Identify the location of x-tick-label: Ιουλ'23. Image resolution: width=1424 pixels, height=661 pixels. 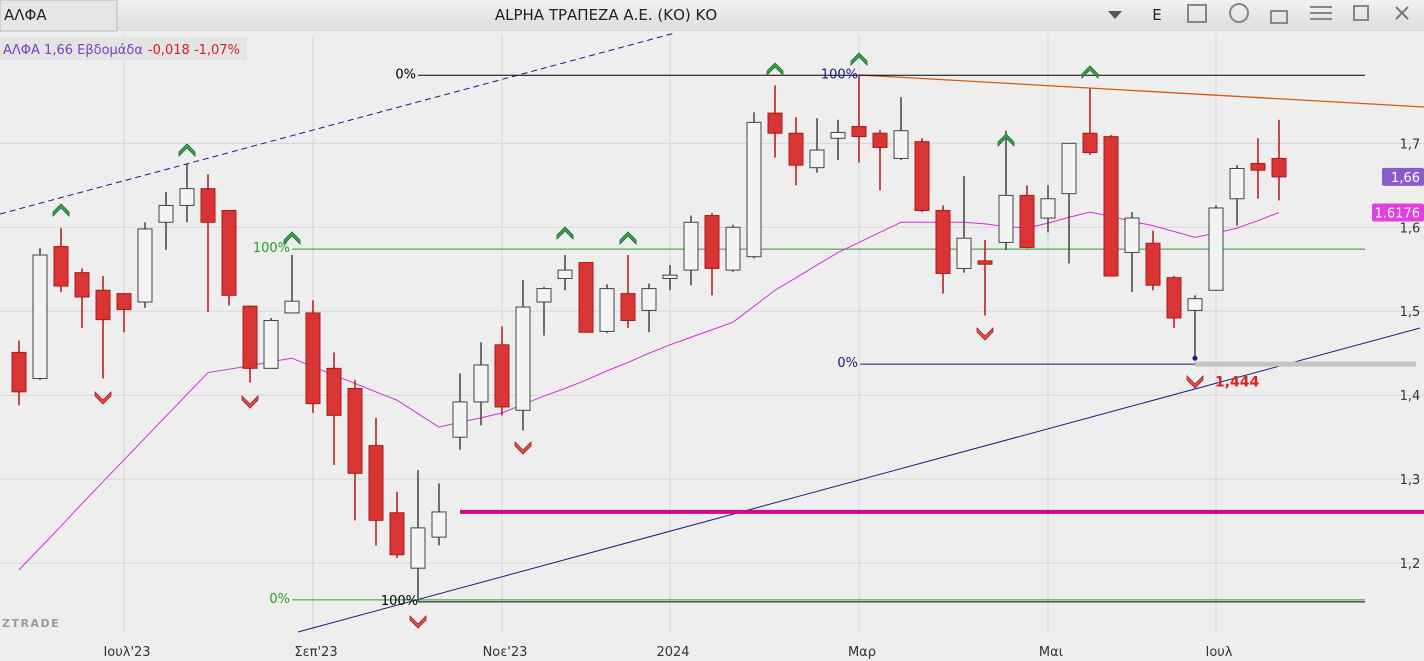
(126, 652).